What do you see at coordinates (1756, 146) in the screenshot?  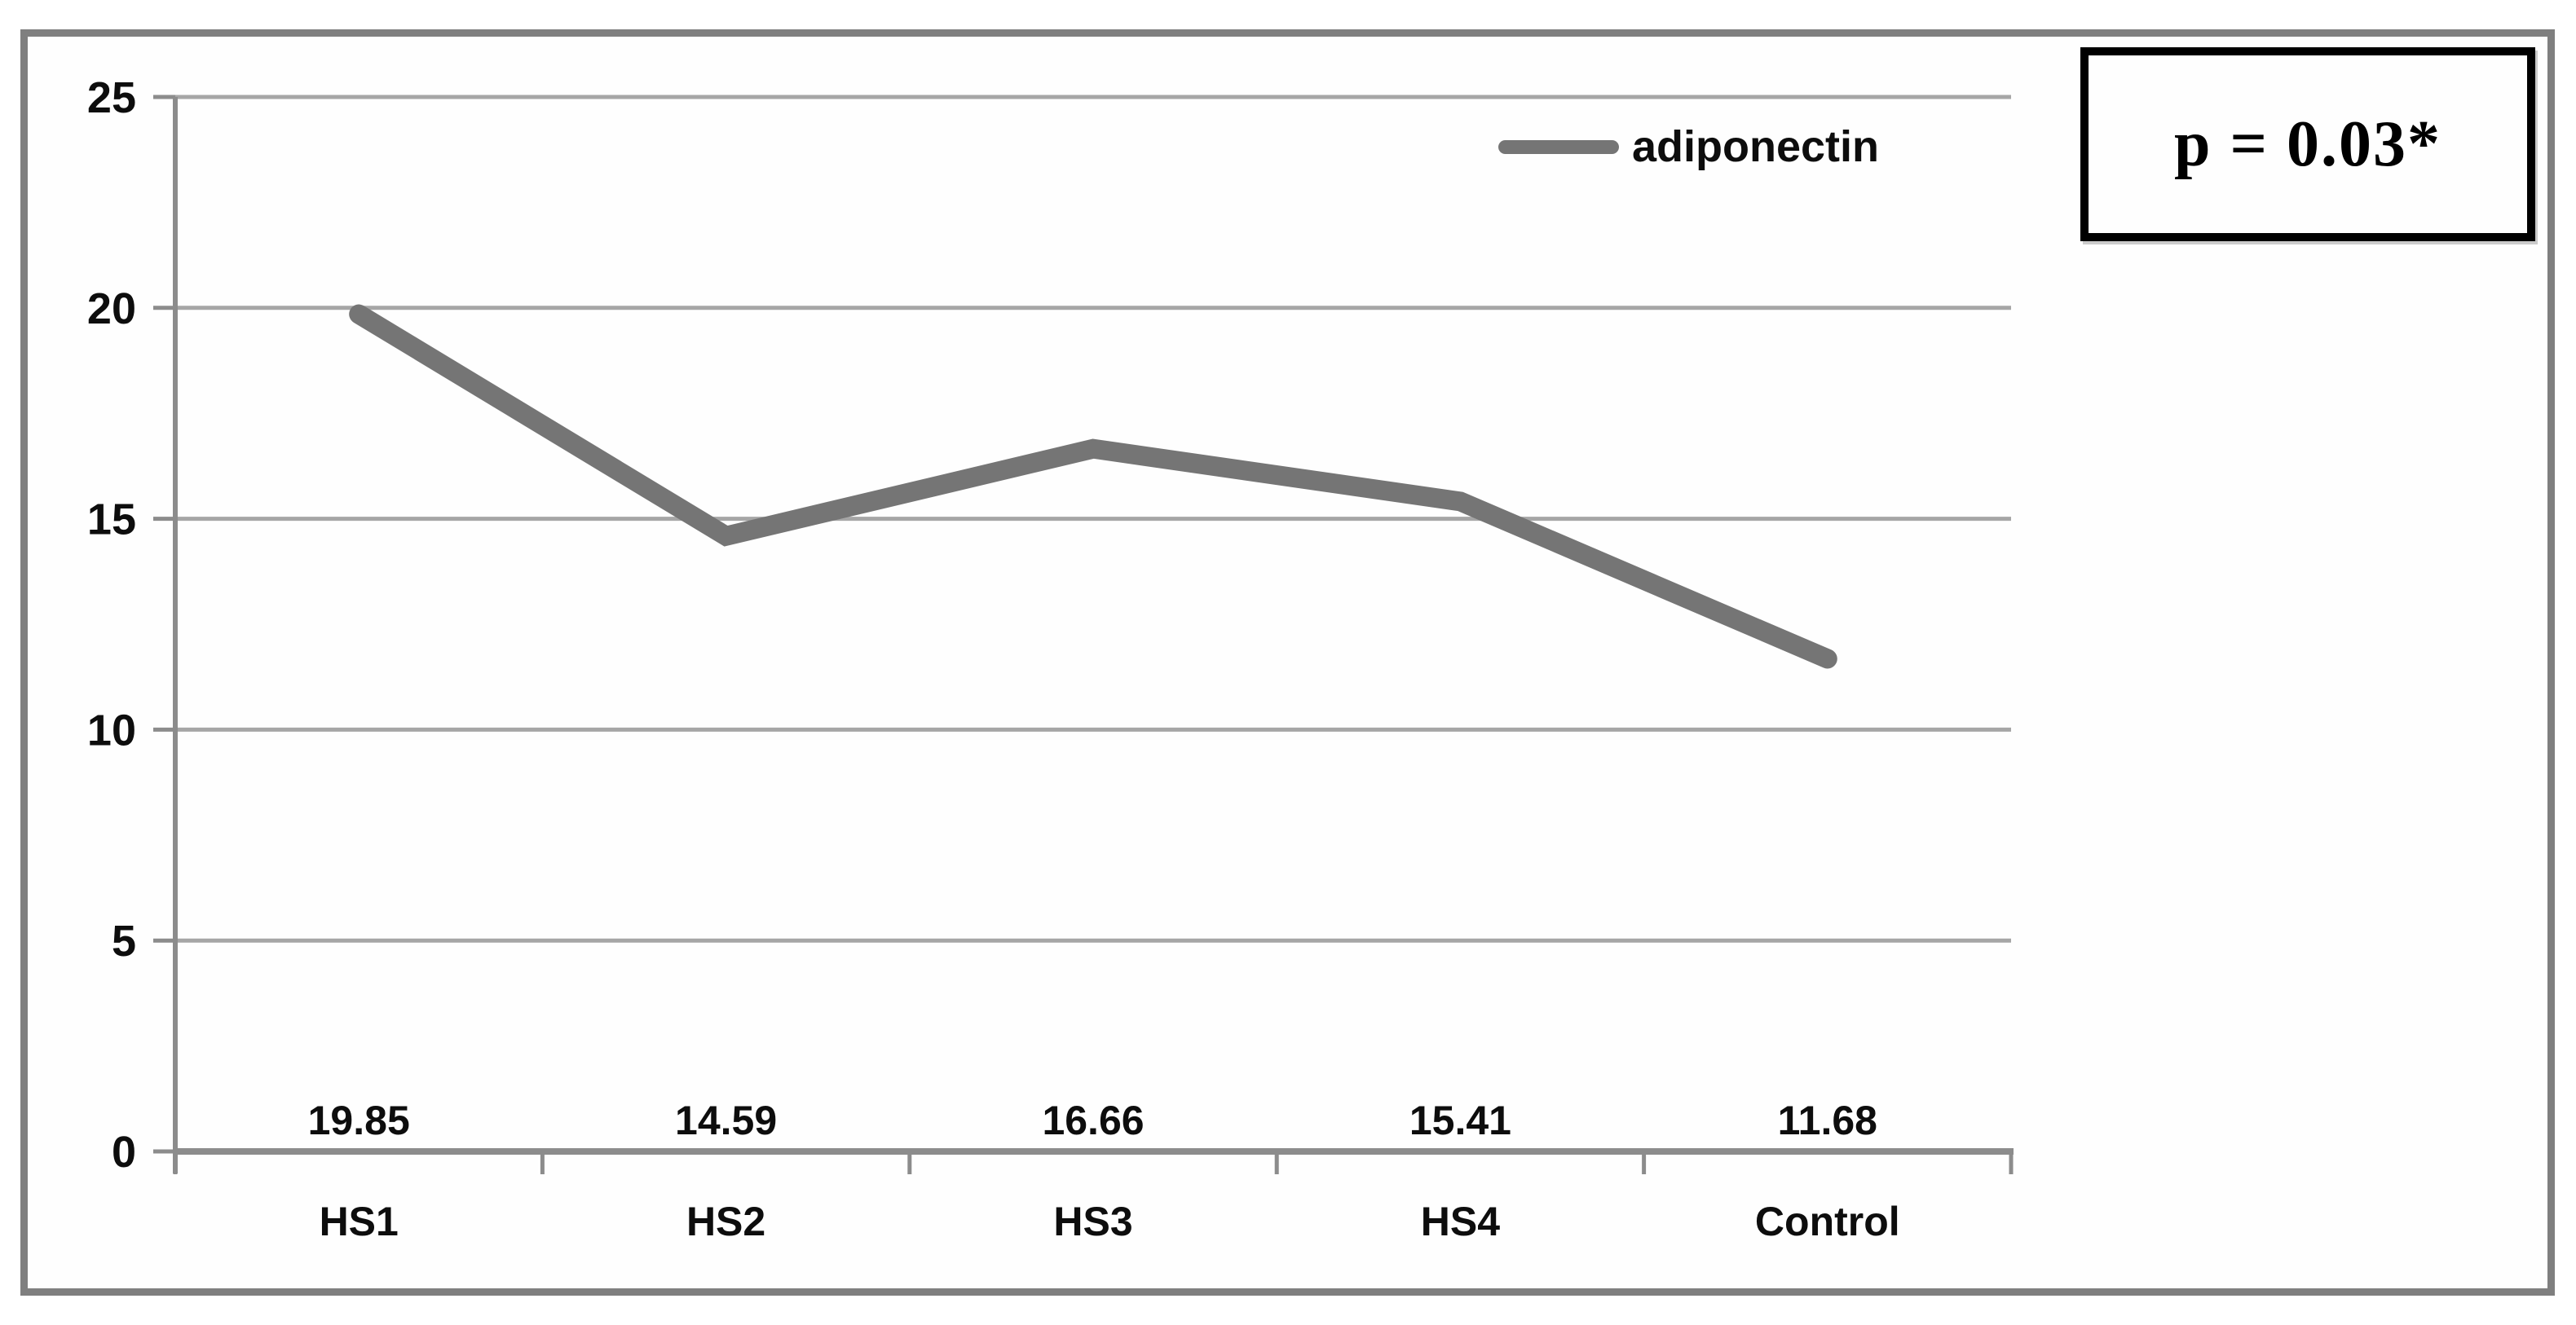 I see `legend-label: adiponectin` at bounding box center [1756, 146].